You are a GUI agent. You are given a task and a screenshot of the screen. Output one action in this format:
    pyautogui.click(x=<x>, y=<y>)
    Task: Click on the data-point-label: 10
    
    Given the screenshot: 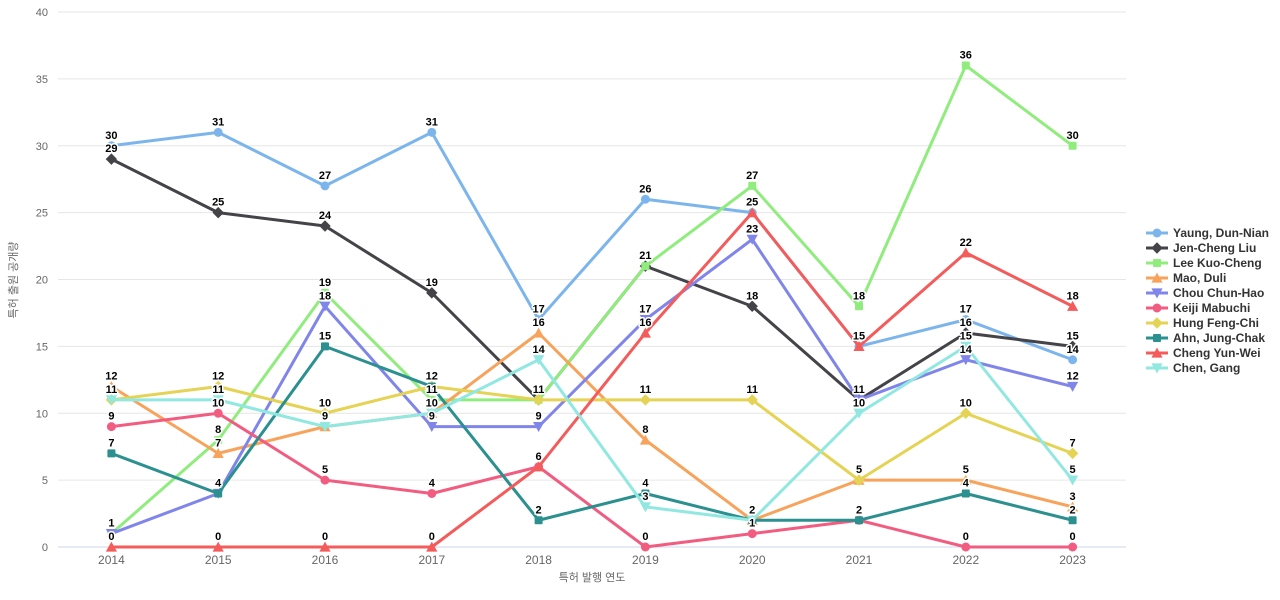 What is the action you would take?
    pyautogui.click(x=432, y=403)
    